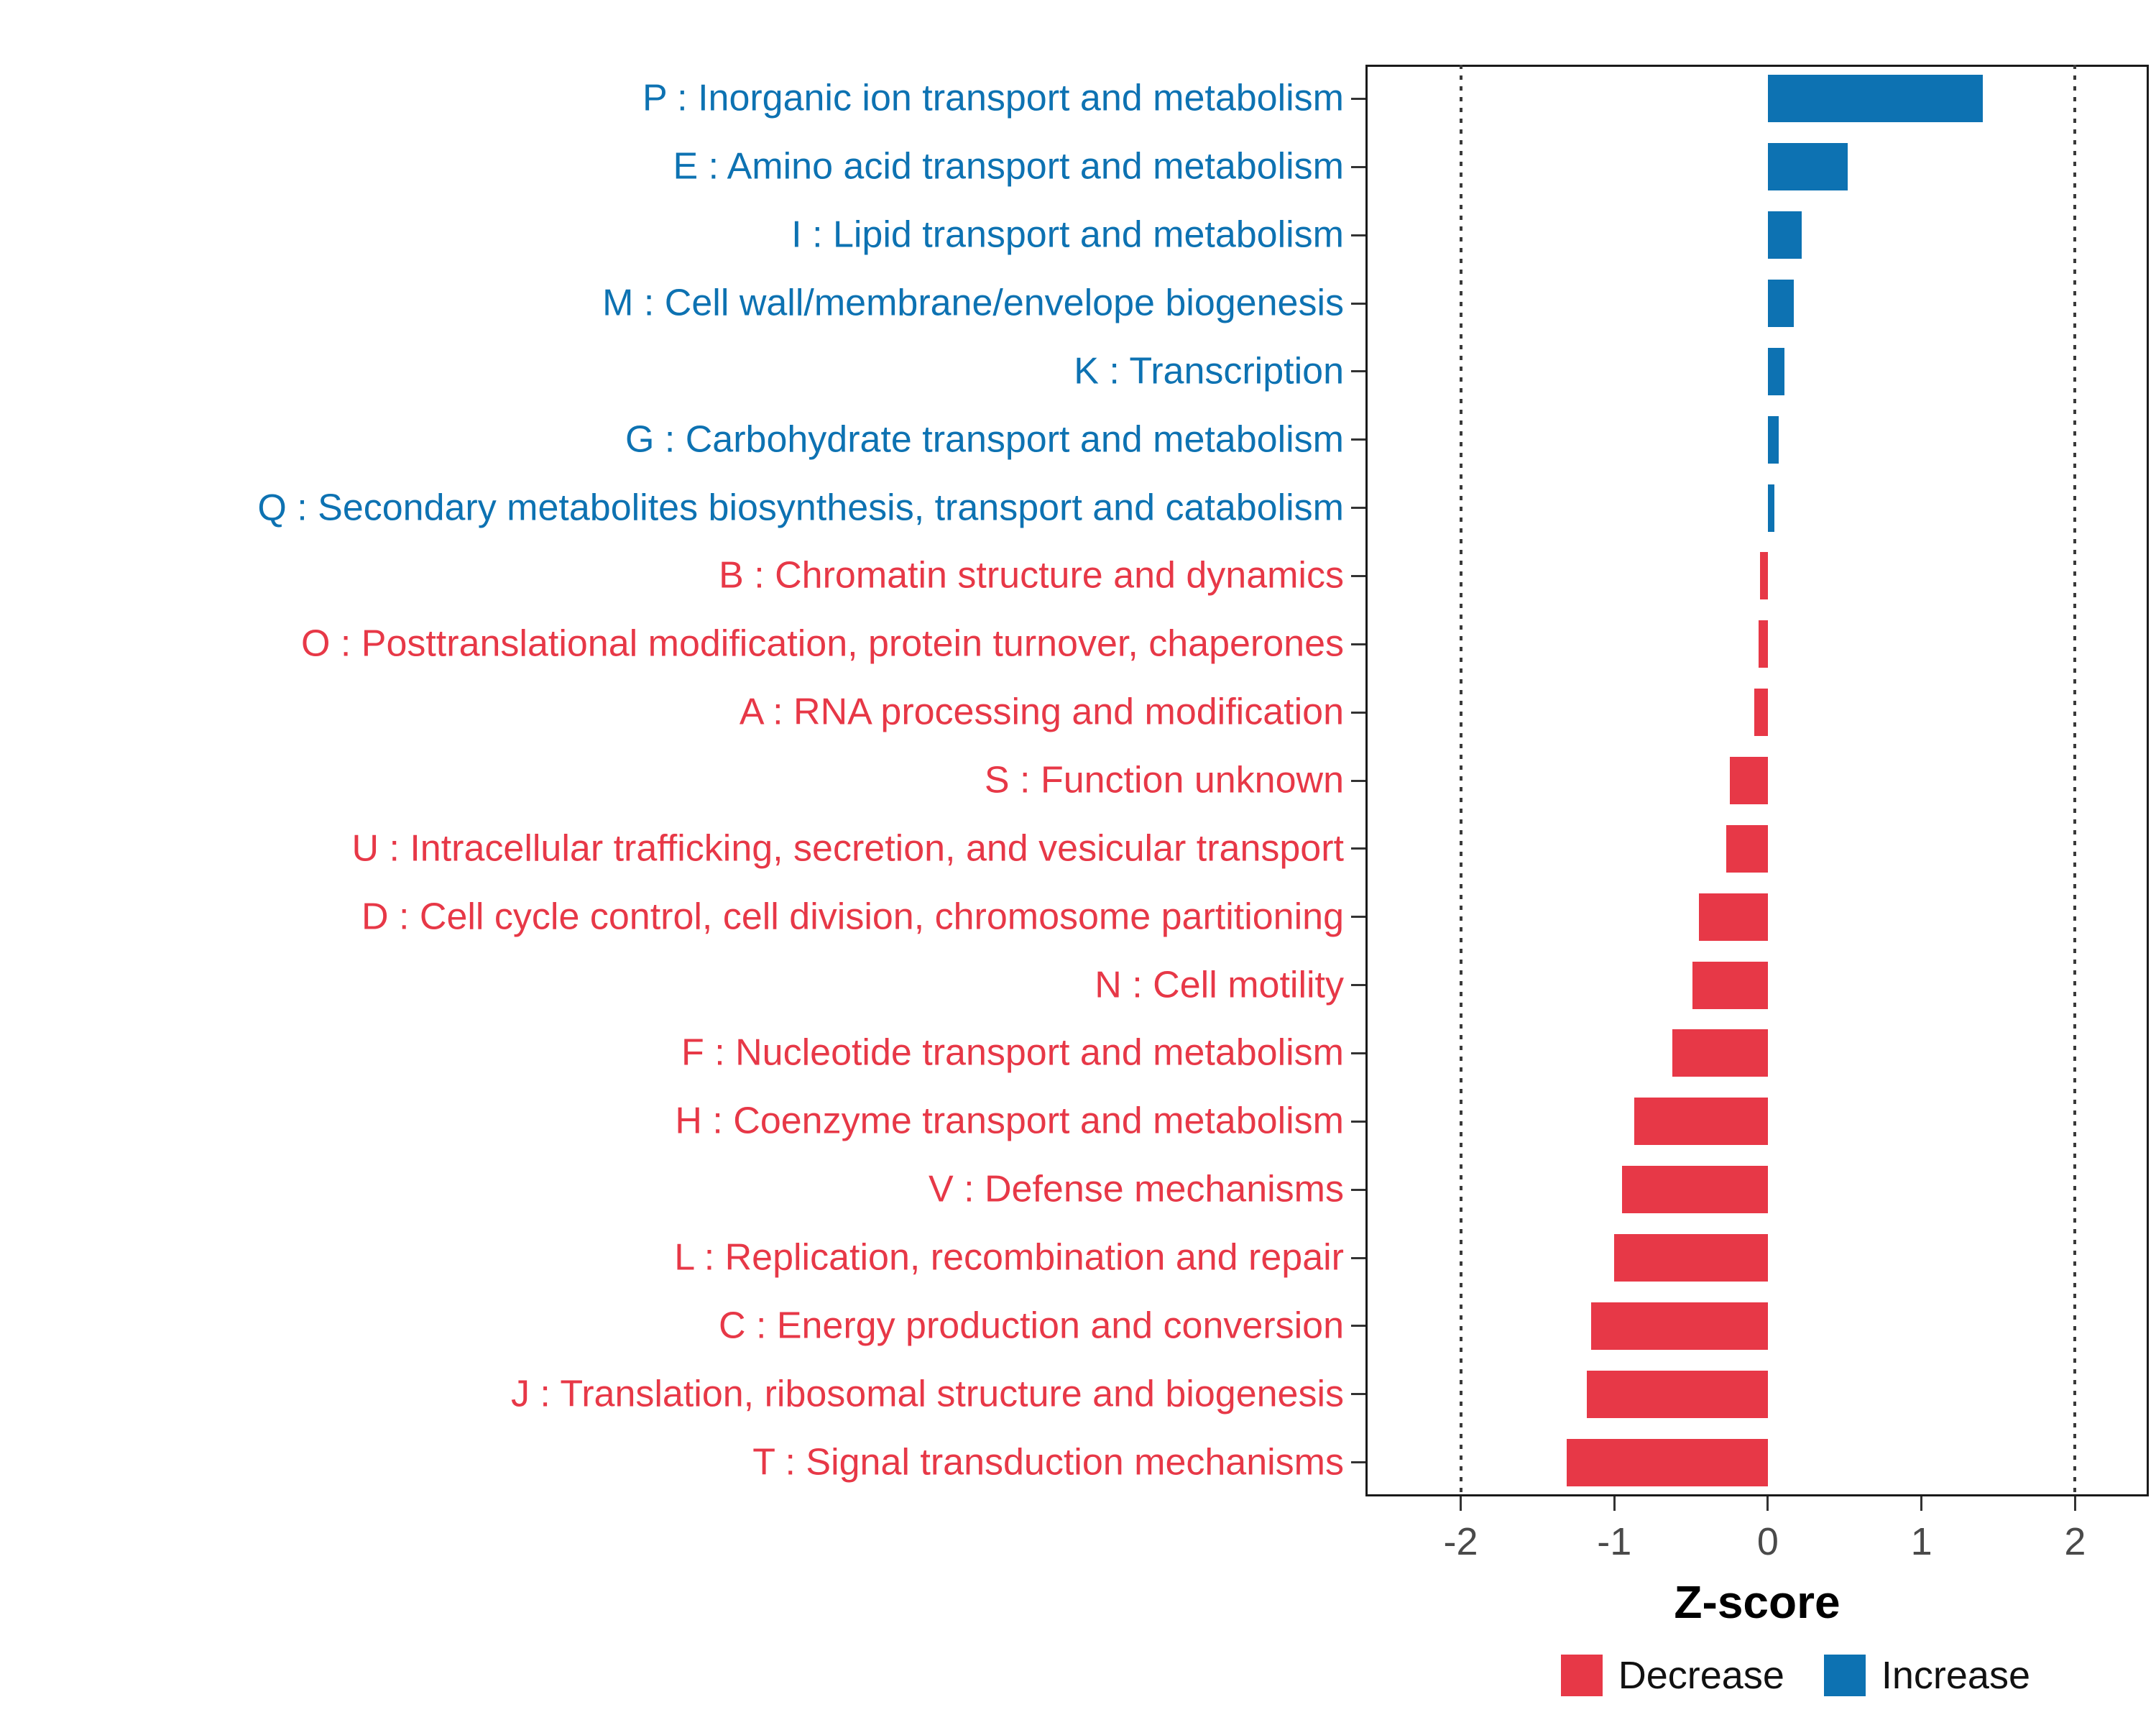 This screenshot has width=2156, height=1725. Describe the element at coordinates (1795, 1675) in the screenshot. I see `legend: Decrease Increase` at that location.